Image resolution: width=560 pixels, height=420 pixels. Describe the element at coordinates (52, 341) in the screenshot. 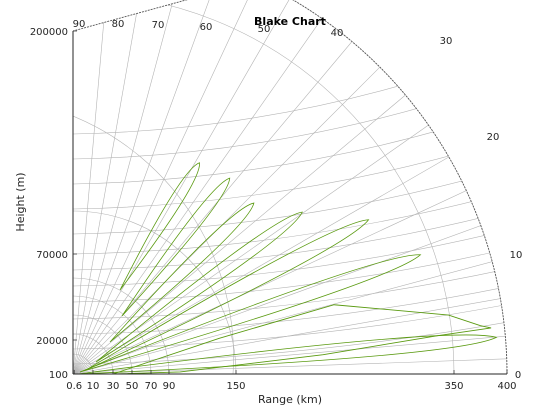

I see `y-tick-label: 20000` at that location.